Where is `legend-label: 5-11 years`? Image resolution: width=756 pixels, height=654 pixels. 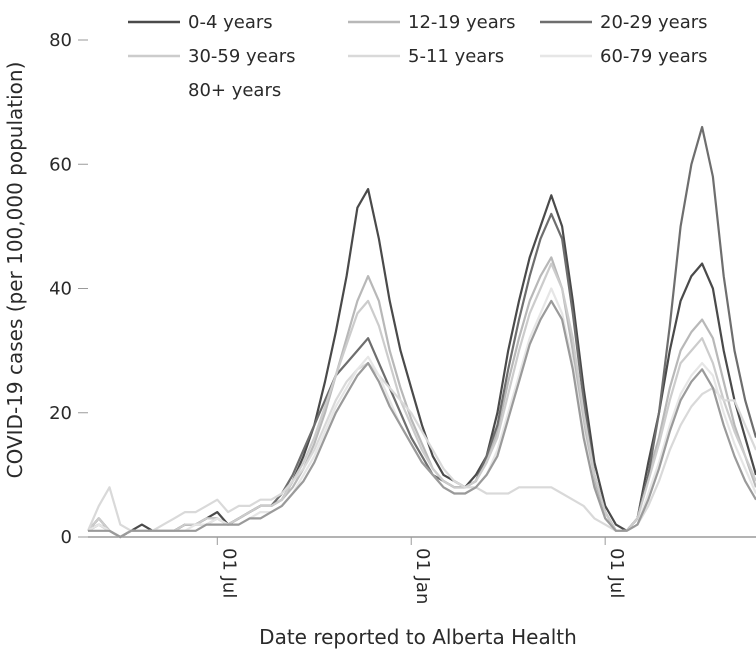
legend-label: 5-11 years is located at coordinates (456, 56).